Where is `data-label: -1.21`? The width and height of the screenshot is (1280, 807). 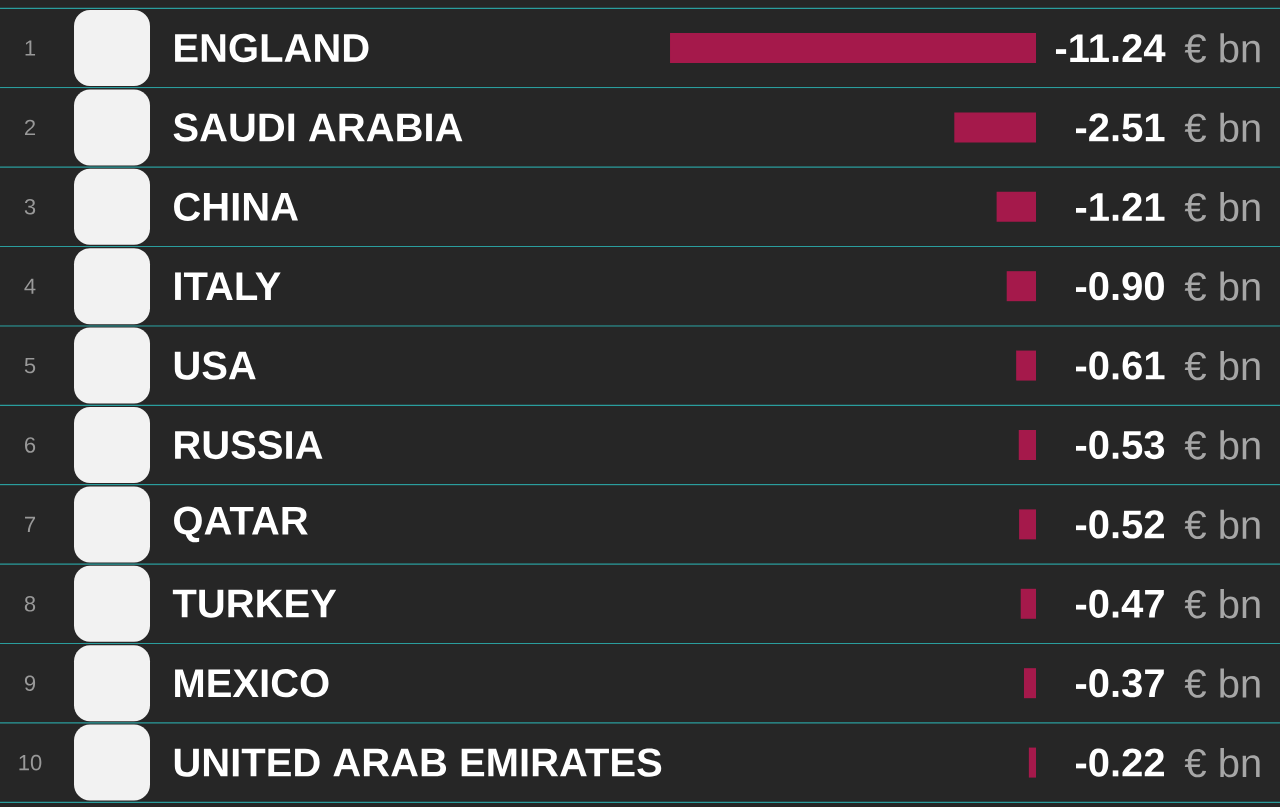 data-label: -1.21 is located at coordinates (1120, 206).